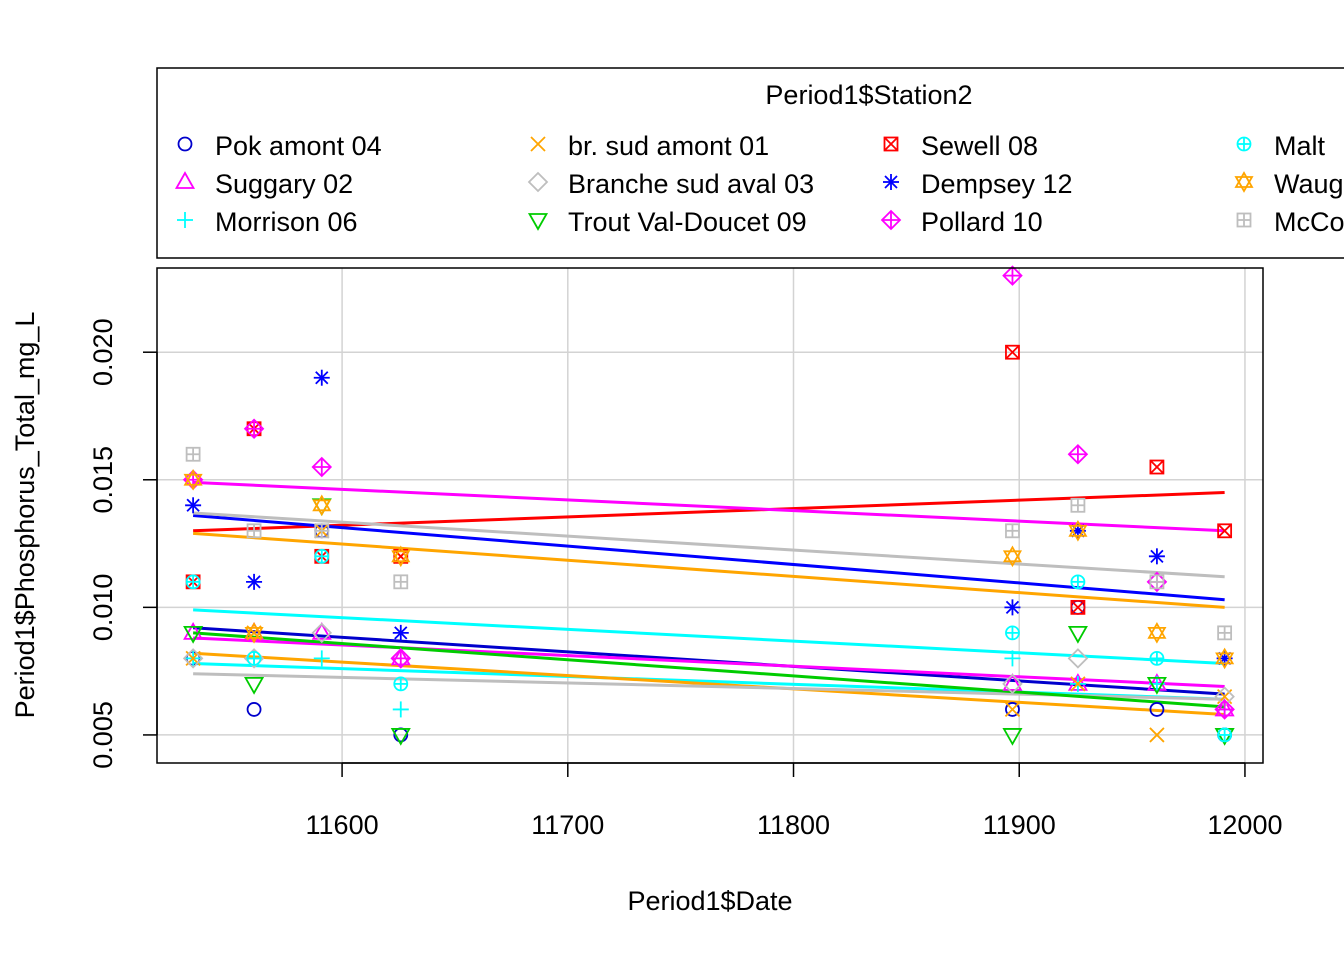  I want to click on legend-title: Period1$Station2, so click(868, 95).